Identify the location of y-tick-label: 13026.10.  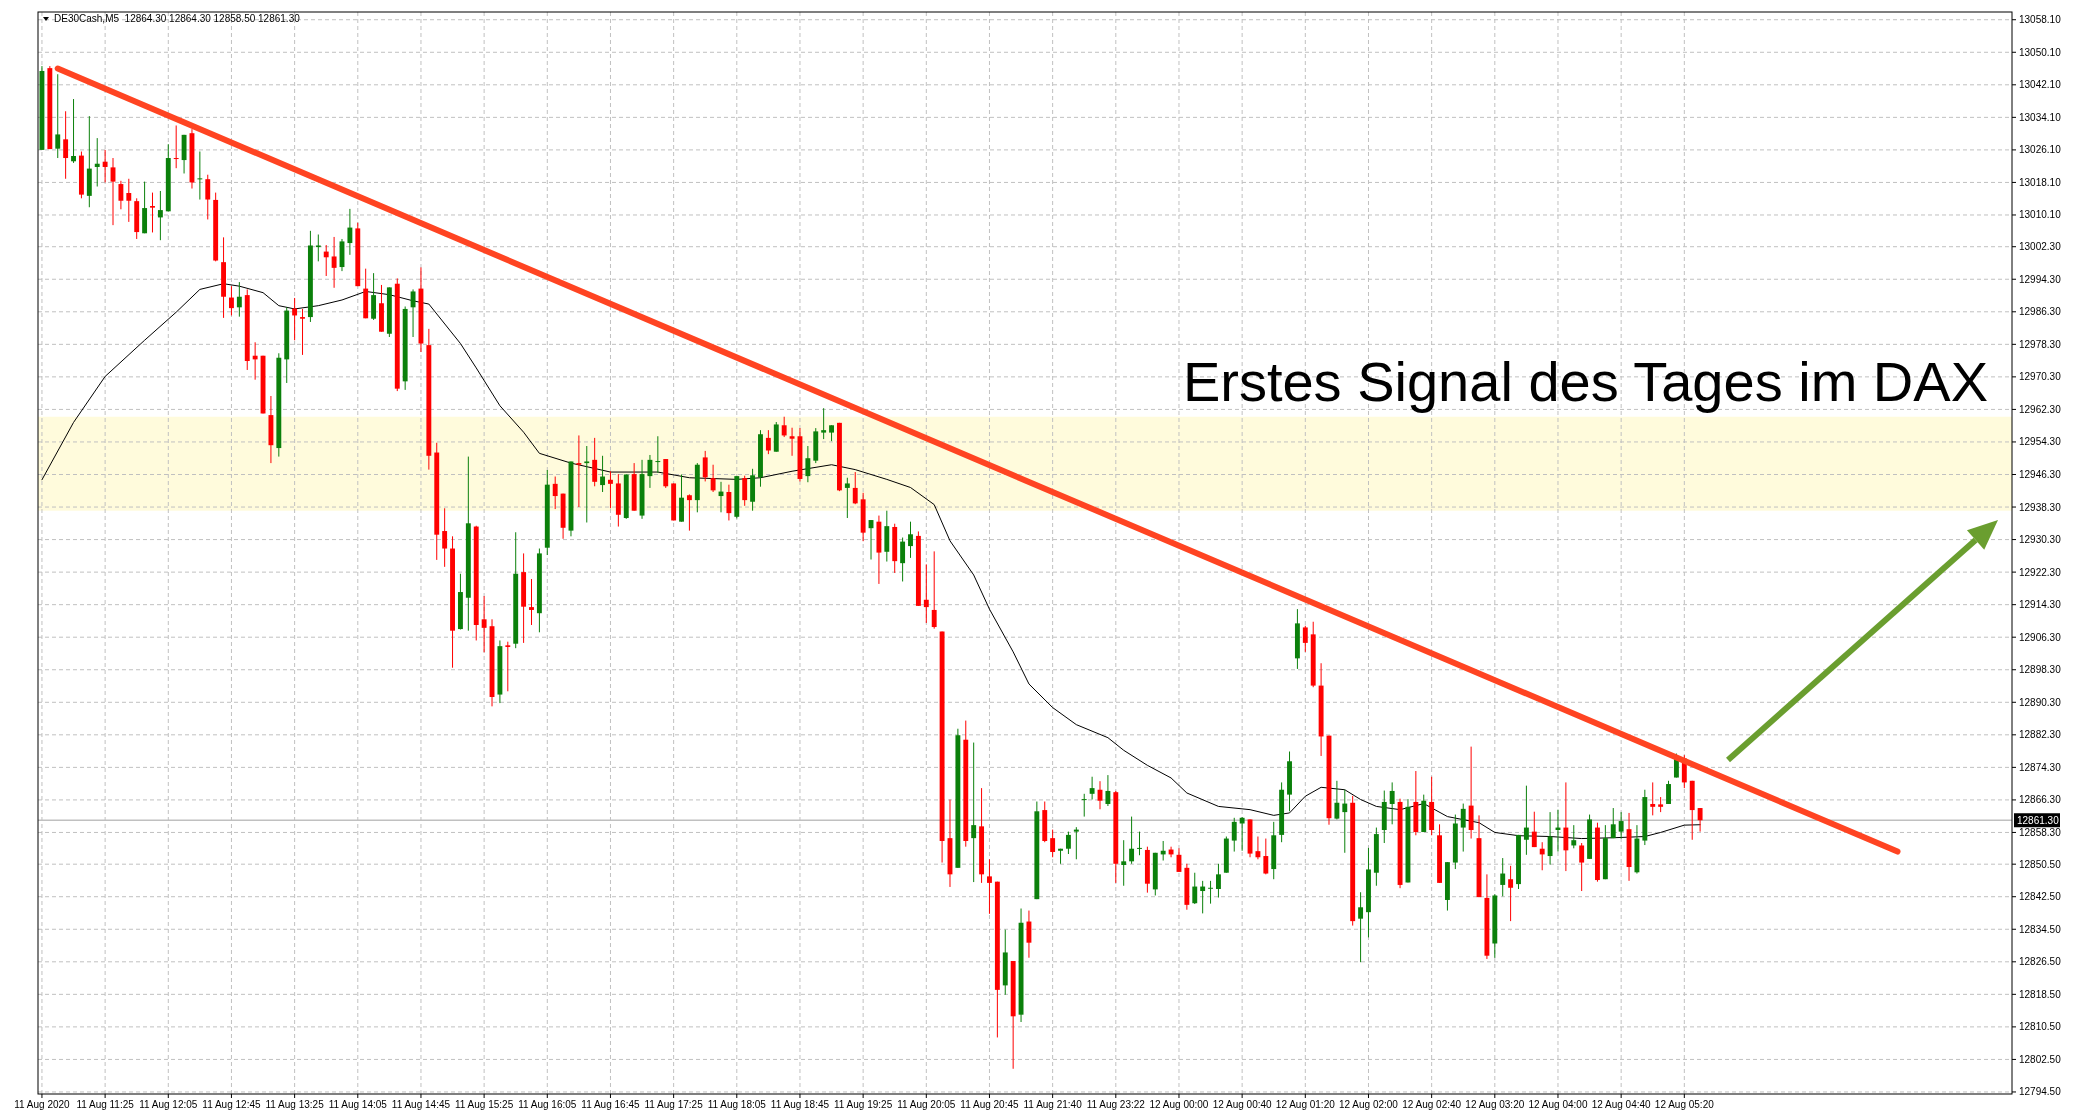
(2040, 150).